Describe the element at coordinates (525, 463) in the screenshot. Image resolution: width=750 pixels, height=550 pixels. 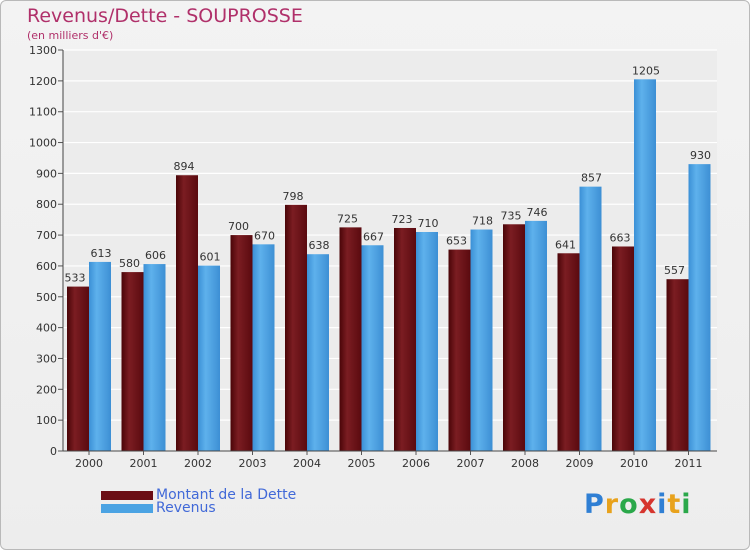
I see `x-tick-label: 2008` at that location.